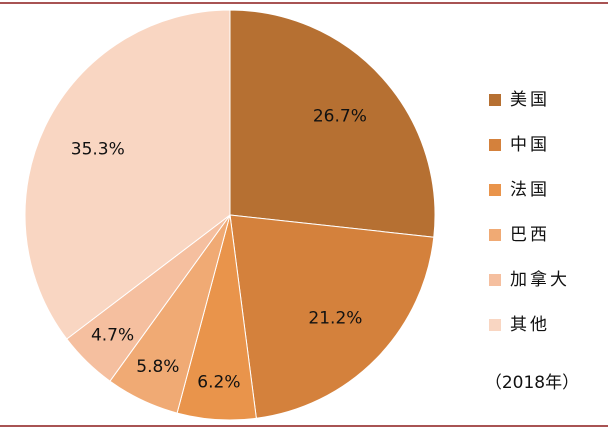 The image size is (608, 430). Describe the element at coordinates (157, 367) in the screenshot. I see `data-label: 5.8%` at that location.